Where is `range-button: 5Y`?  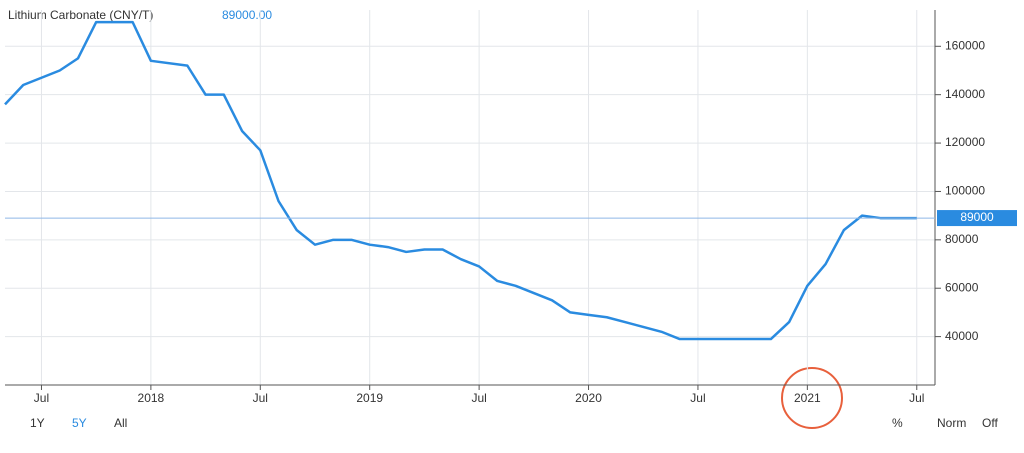
range-button: 5Y is located at coordinates (79, 423).